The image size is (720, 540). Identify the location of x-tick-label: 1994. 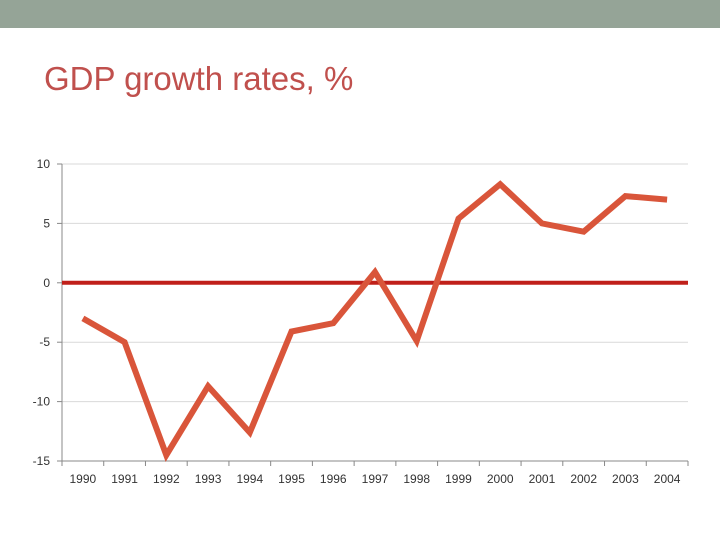
(249, 479).